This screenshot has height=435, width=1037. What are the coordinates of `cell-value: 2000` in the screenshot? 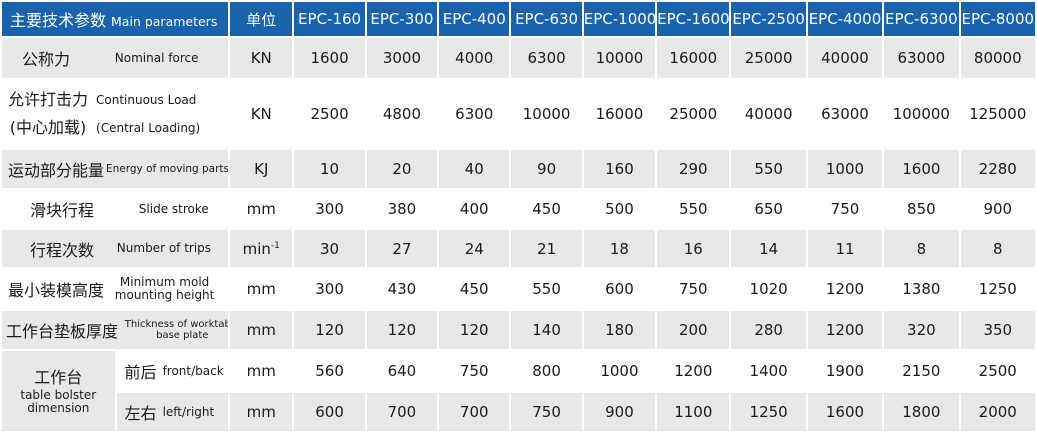 It's located at (997, 412).